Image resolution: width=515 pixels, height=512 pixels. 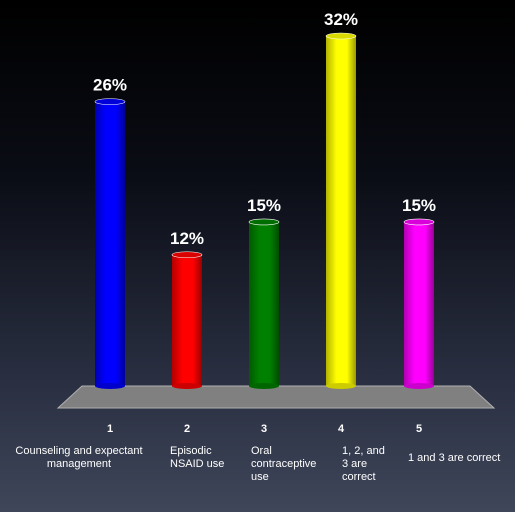 I want to click on tick-label-3: 3, so click(x=264, y=429).